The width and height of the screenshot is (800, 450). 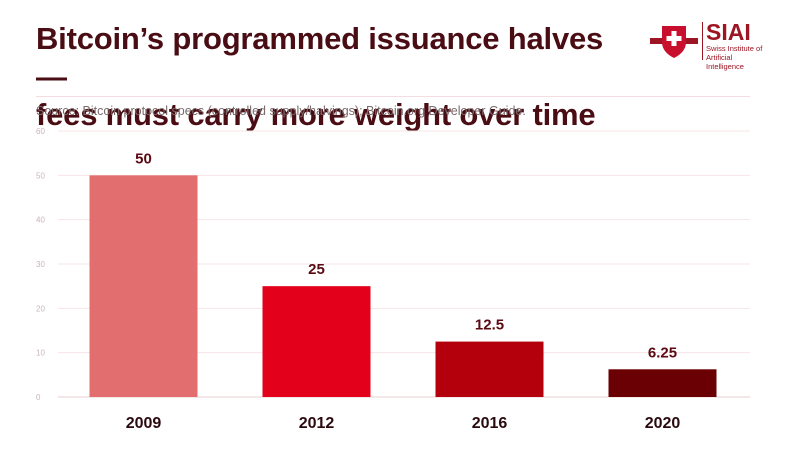 What do you see at coordinates (662, 352) in the screenshot?
I see `data-label: 6.25` at bounding box center [662, 352].